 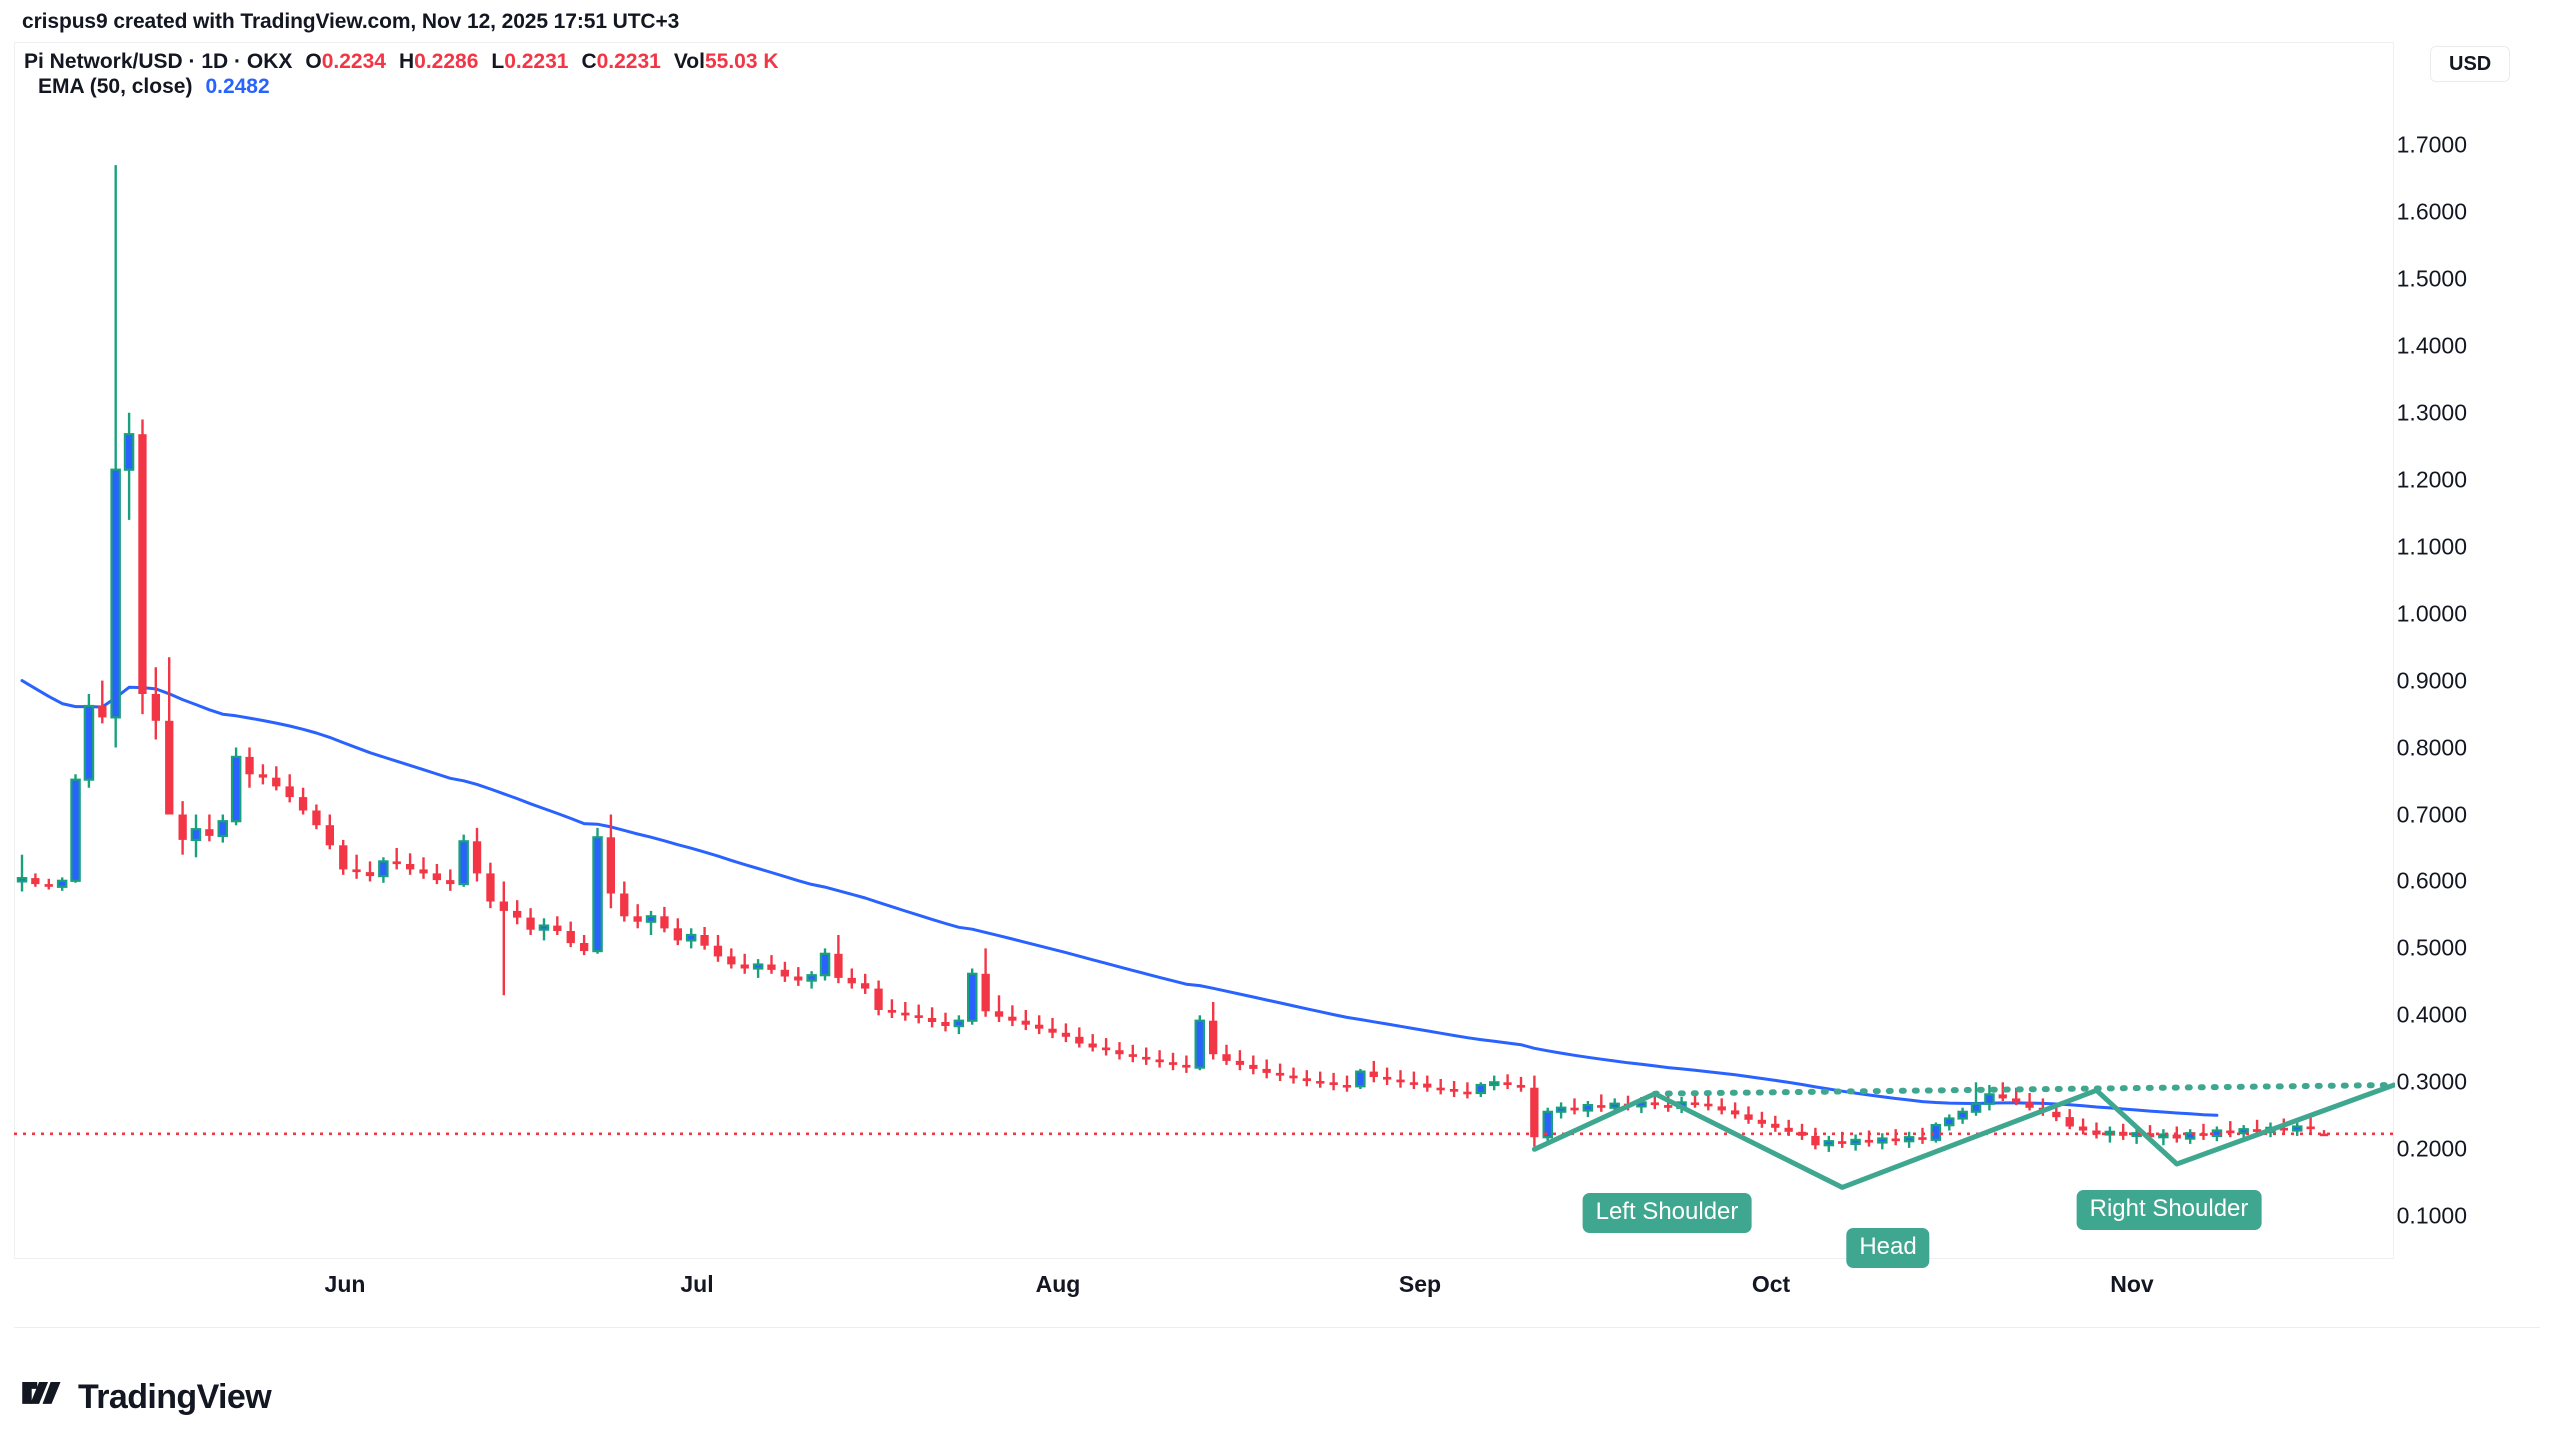 What do you see at coordinates (41, 1393) in the screenshot?
I see `tradingview-logo-icon` at bounding box center [41, 1393].